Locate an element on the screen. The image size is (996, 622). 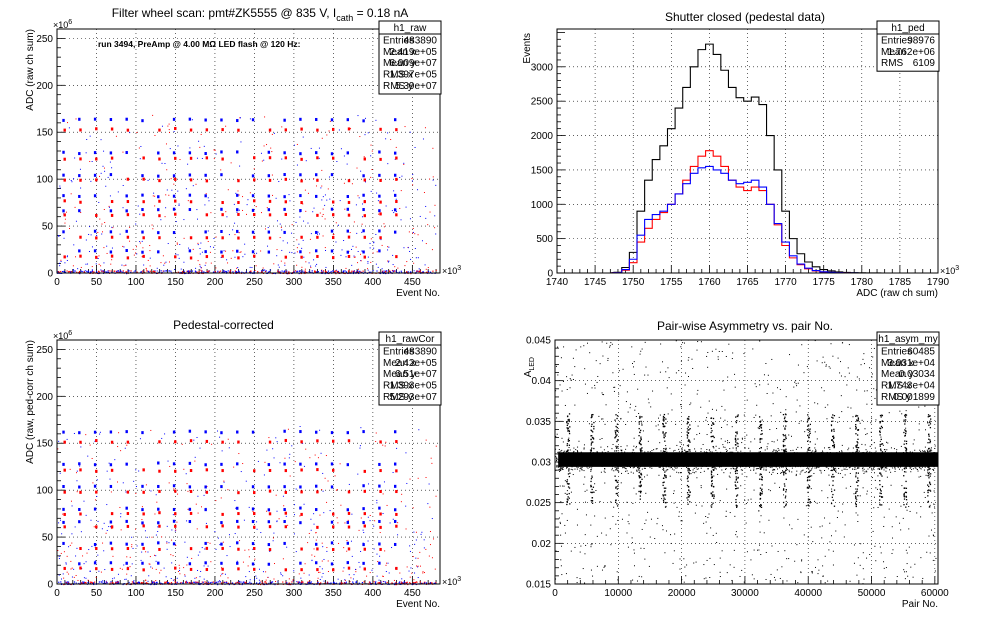
stats-value: 2.419e+05 is located at coordinates (413, 52).